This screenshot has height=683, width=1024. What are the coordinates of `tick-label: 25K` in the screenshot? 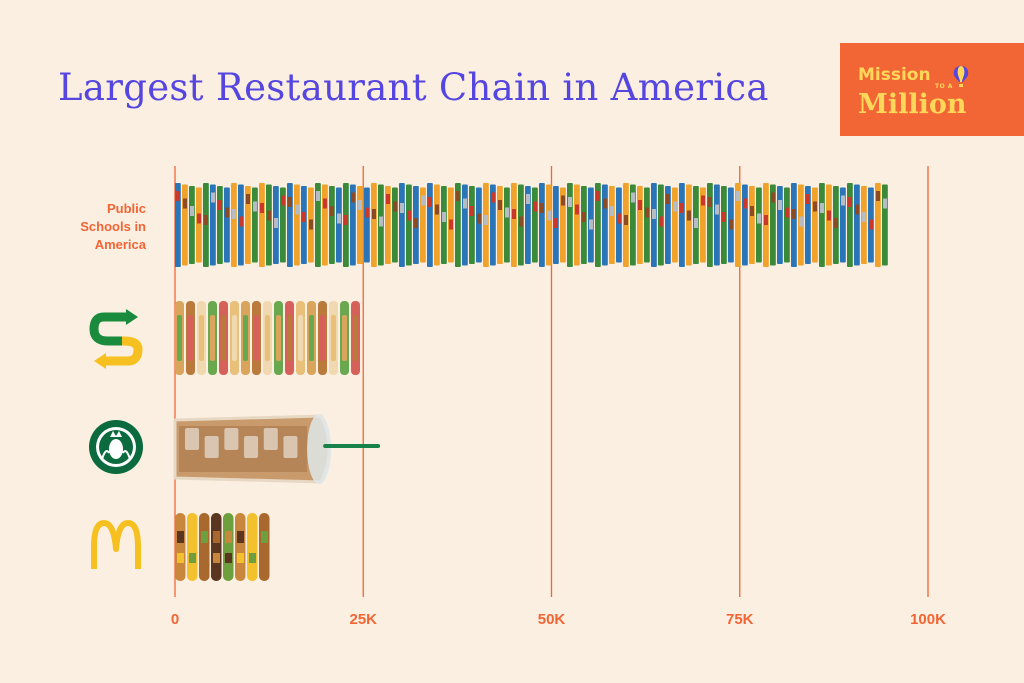 It's located at (363, 619).